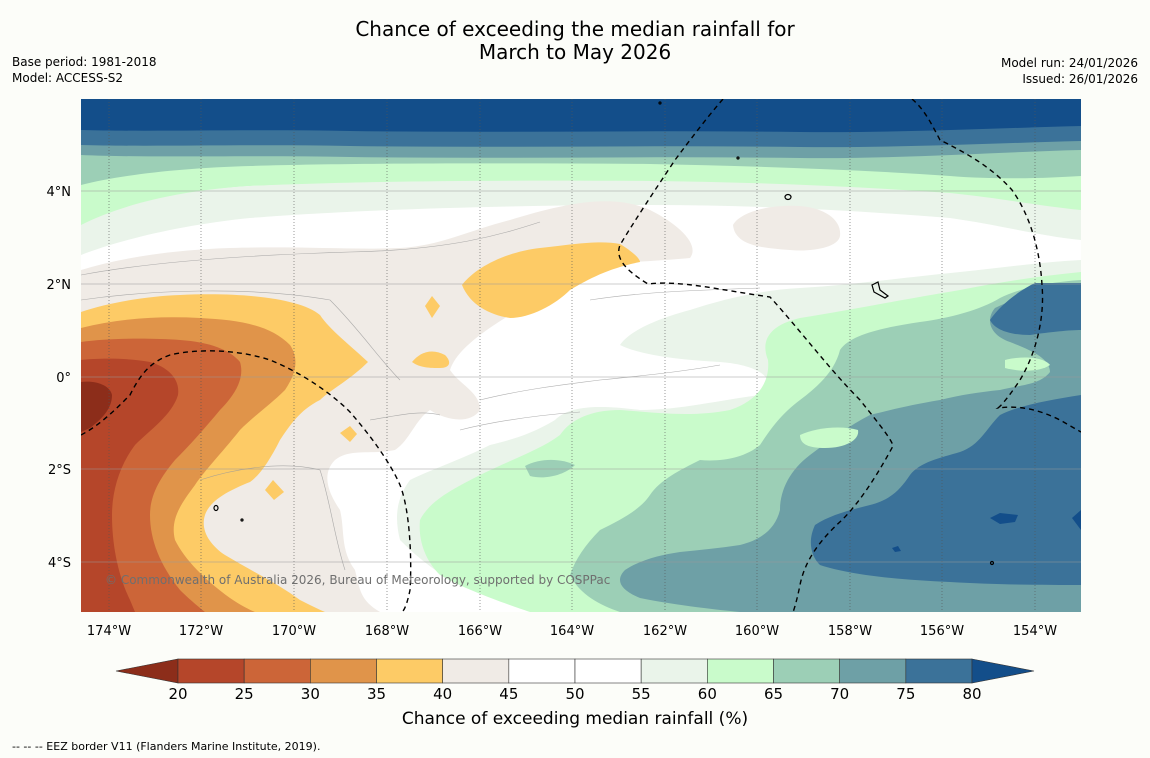  I want to click on colorbar-tick-labels: 20 25 30 35 40 45 50 55 60 65 70 75 80, so click(574, 694).